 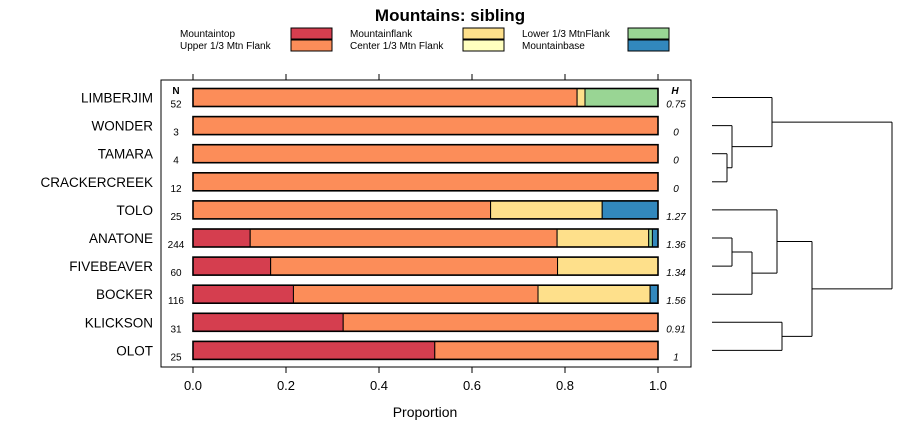 I want to click on row-label: WONDER, so click(x=123, y=126).